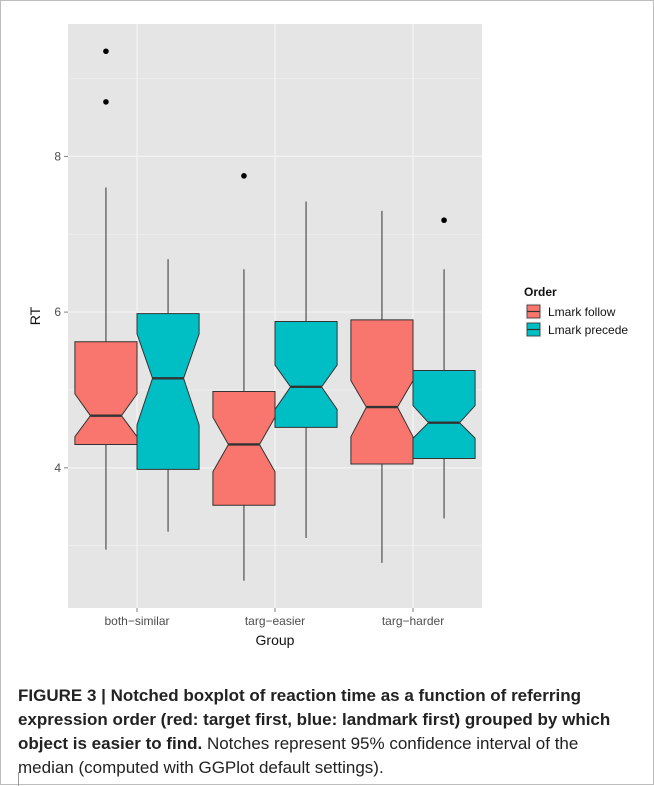  What do you see at coordinates (540, 292) in the screenshot?
I see `legend-title: Order` at bounding box center [540, 292].